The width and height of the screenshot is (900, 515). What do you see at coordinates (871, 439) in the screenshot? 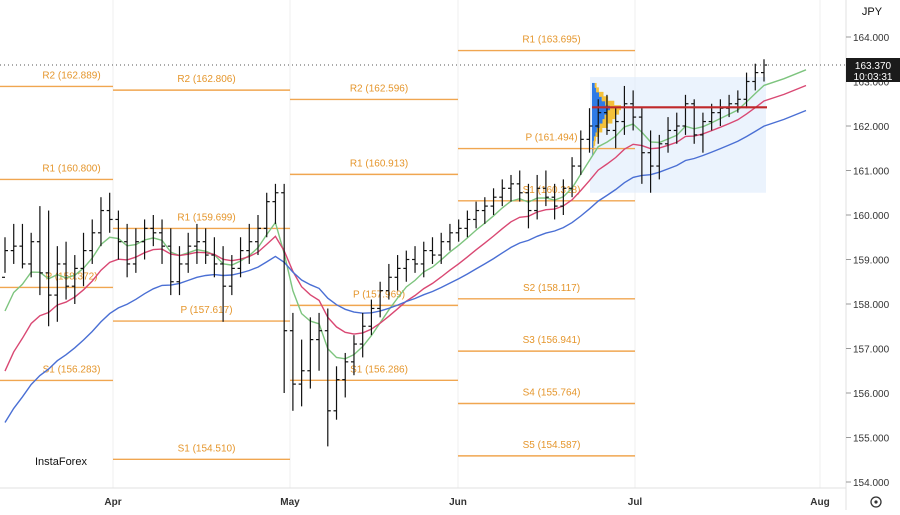
I see `price-tick-label: 155.000` at bounding box center [871, 439].